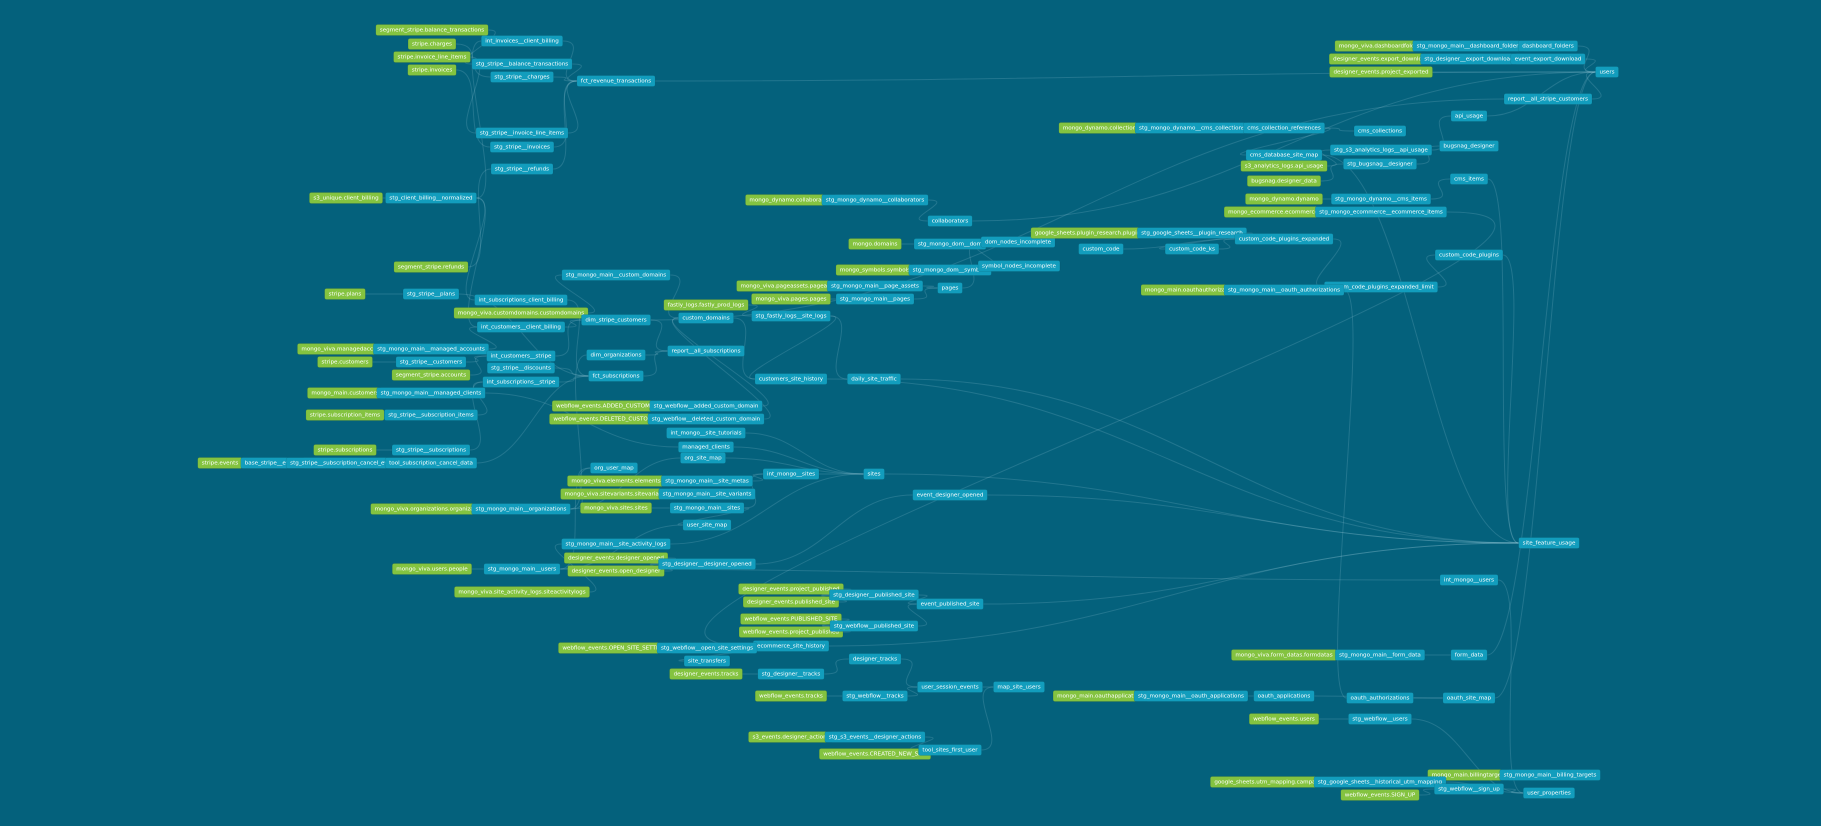  Describe the element at coordinates (791, 737) in the screenshot. I see `graph-node-source: s3_events.designer_actions` at that location.